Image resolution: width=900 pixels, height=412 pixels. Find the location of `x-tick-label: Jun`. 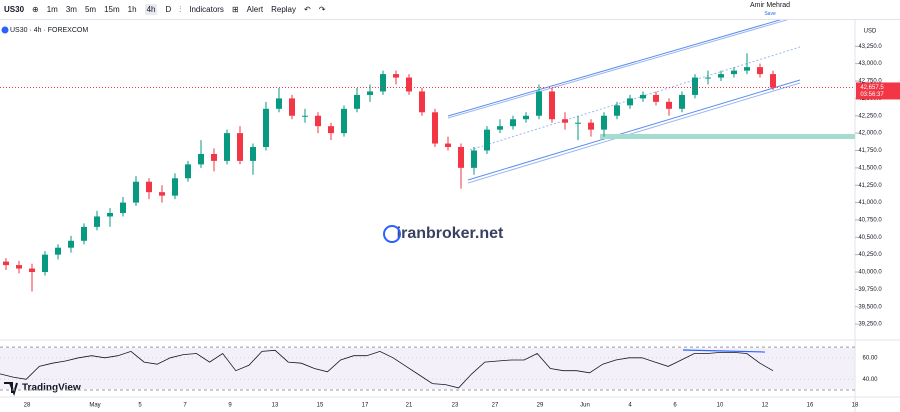

x-tick-label: Jun is located at coordinates (585, 406).